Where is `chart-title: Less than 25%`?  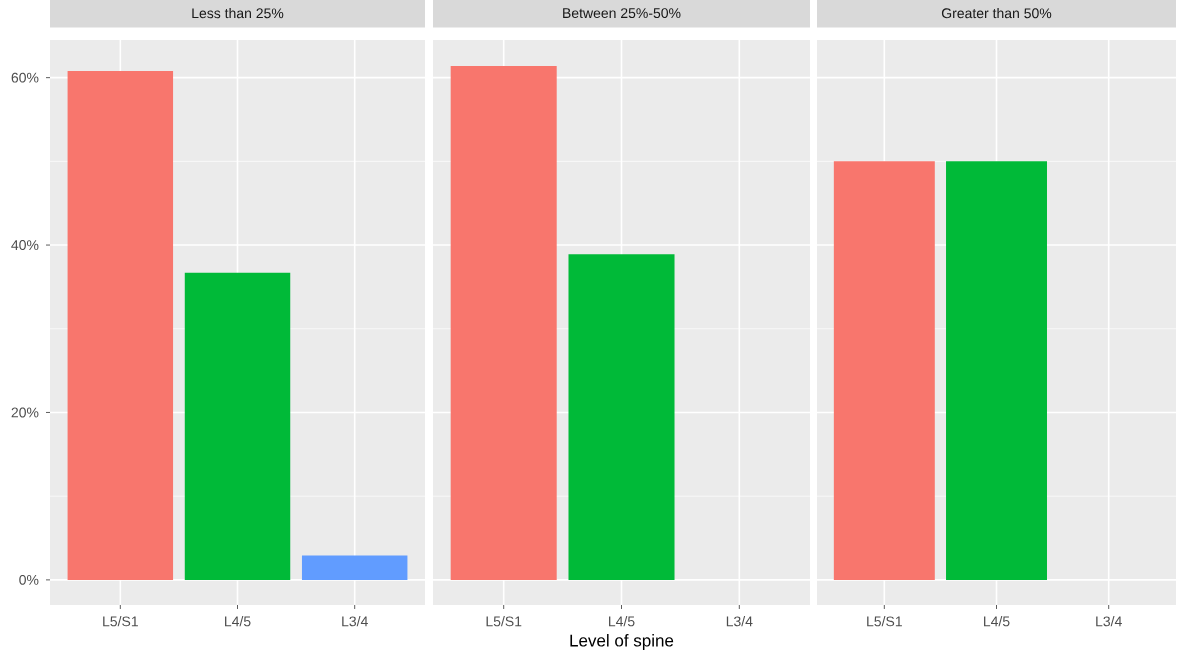 chart-title: Less than 25% is located at coordinates (238, 13).